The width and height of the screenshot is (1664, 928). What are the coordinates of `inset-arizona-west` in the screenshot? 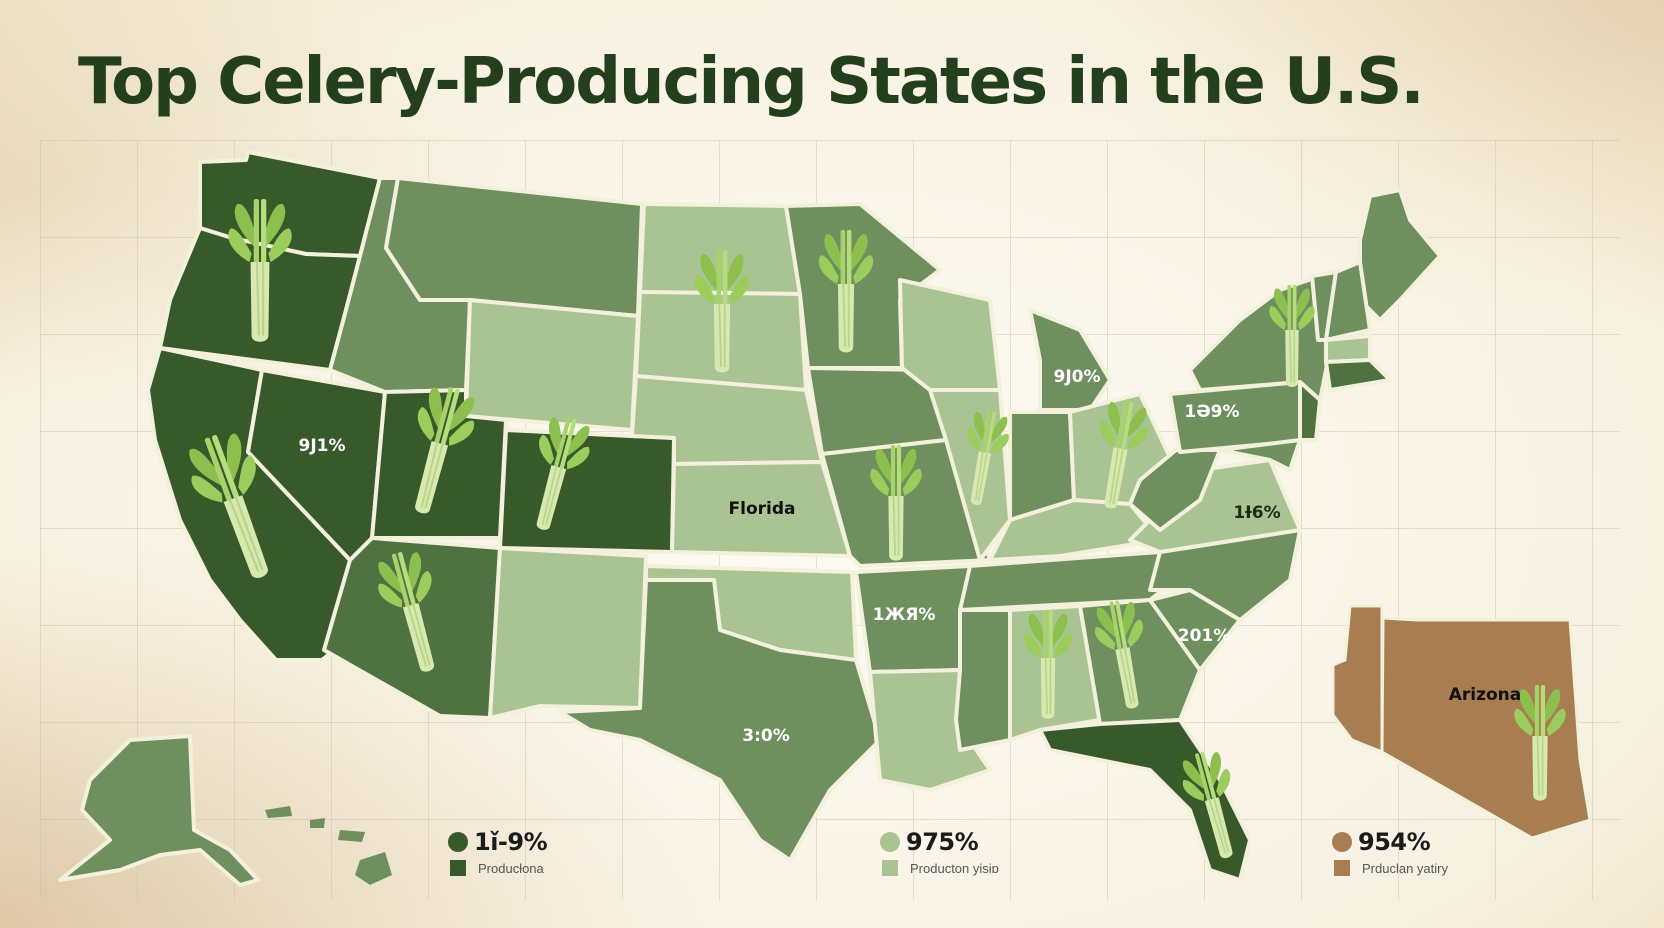 It's located at (1357, 679).